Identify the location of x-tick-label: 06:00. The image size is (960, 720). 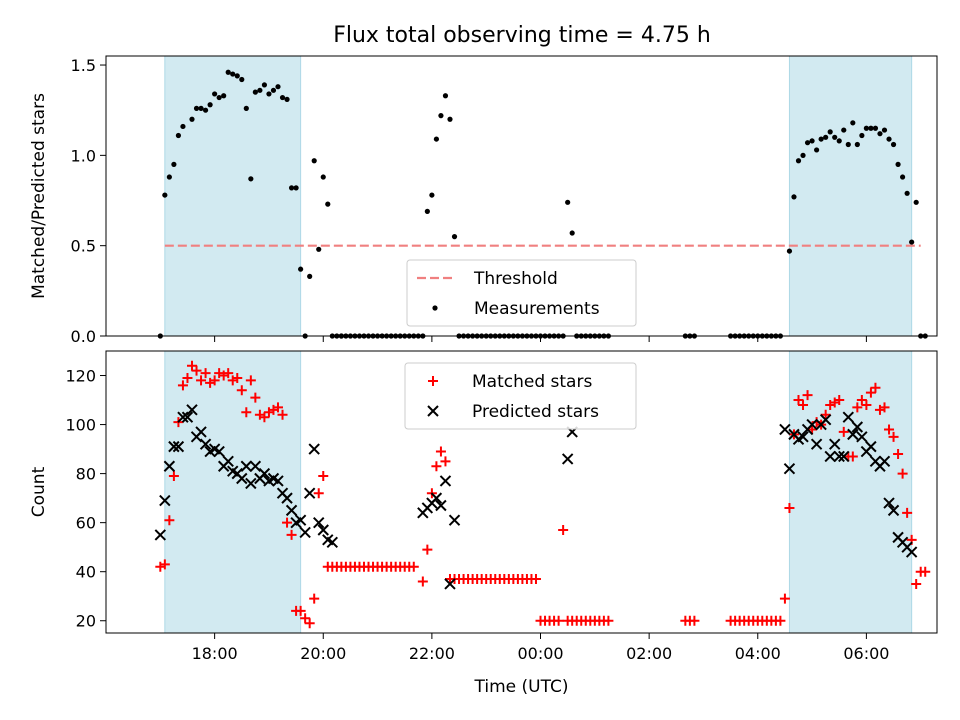
(866, 653).